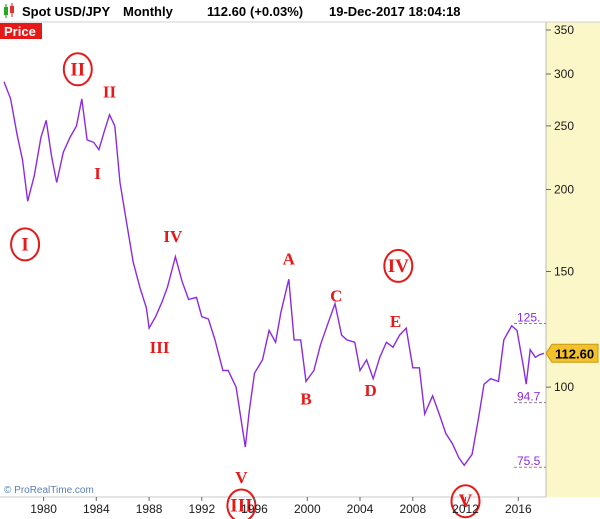 The image size is (600, 519). I want to click on last-price-value: 112.60, so click(574, 353).